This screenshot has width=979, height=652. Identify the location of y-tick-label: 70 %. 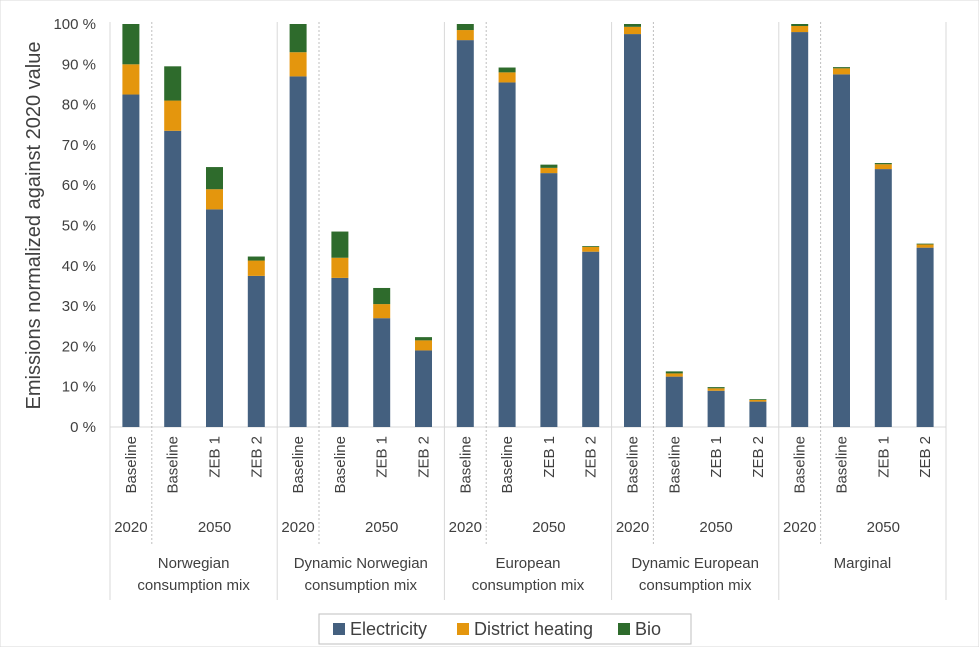
(79, 145).